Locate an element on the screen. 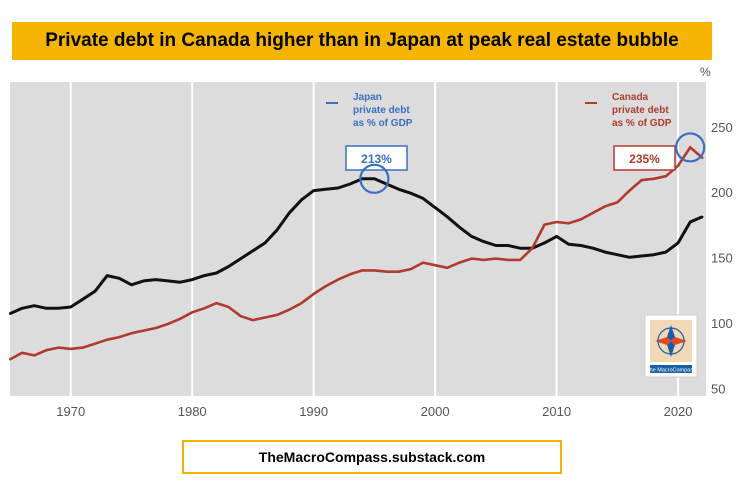 Image resolution: width=750 pixels, height=488 pixels. annotation-label: 213% is located at coordinates (376, 159).